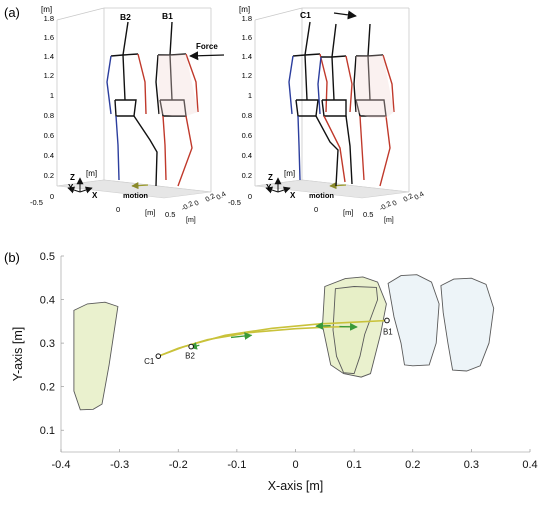  What do you see at coordinates (135, 195) in the screenshot?
I see `view-1-motion-label: motion` at bounding box center [135, 195].